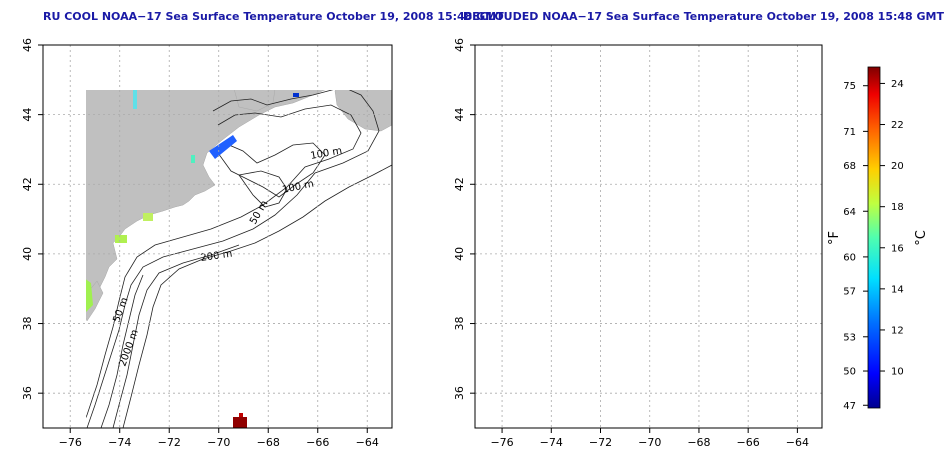  Describe the element at coordinates (855, 246) in the screenshot. I see `fahrenheit-ticks: 75 71 68 64 60 57 53 50 47` at that location.